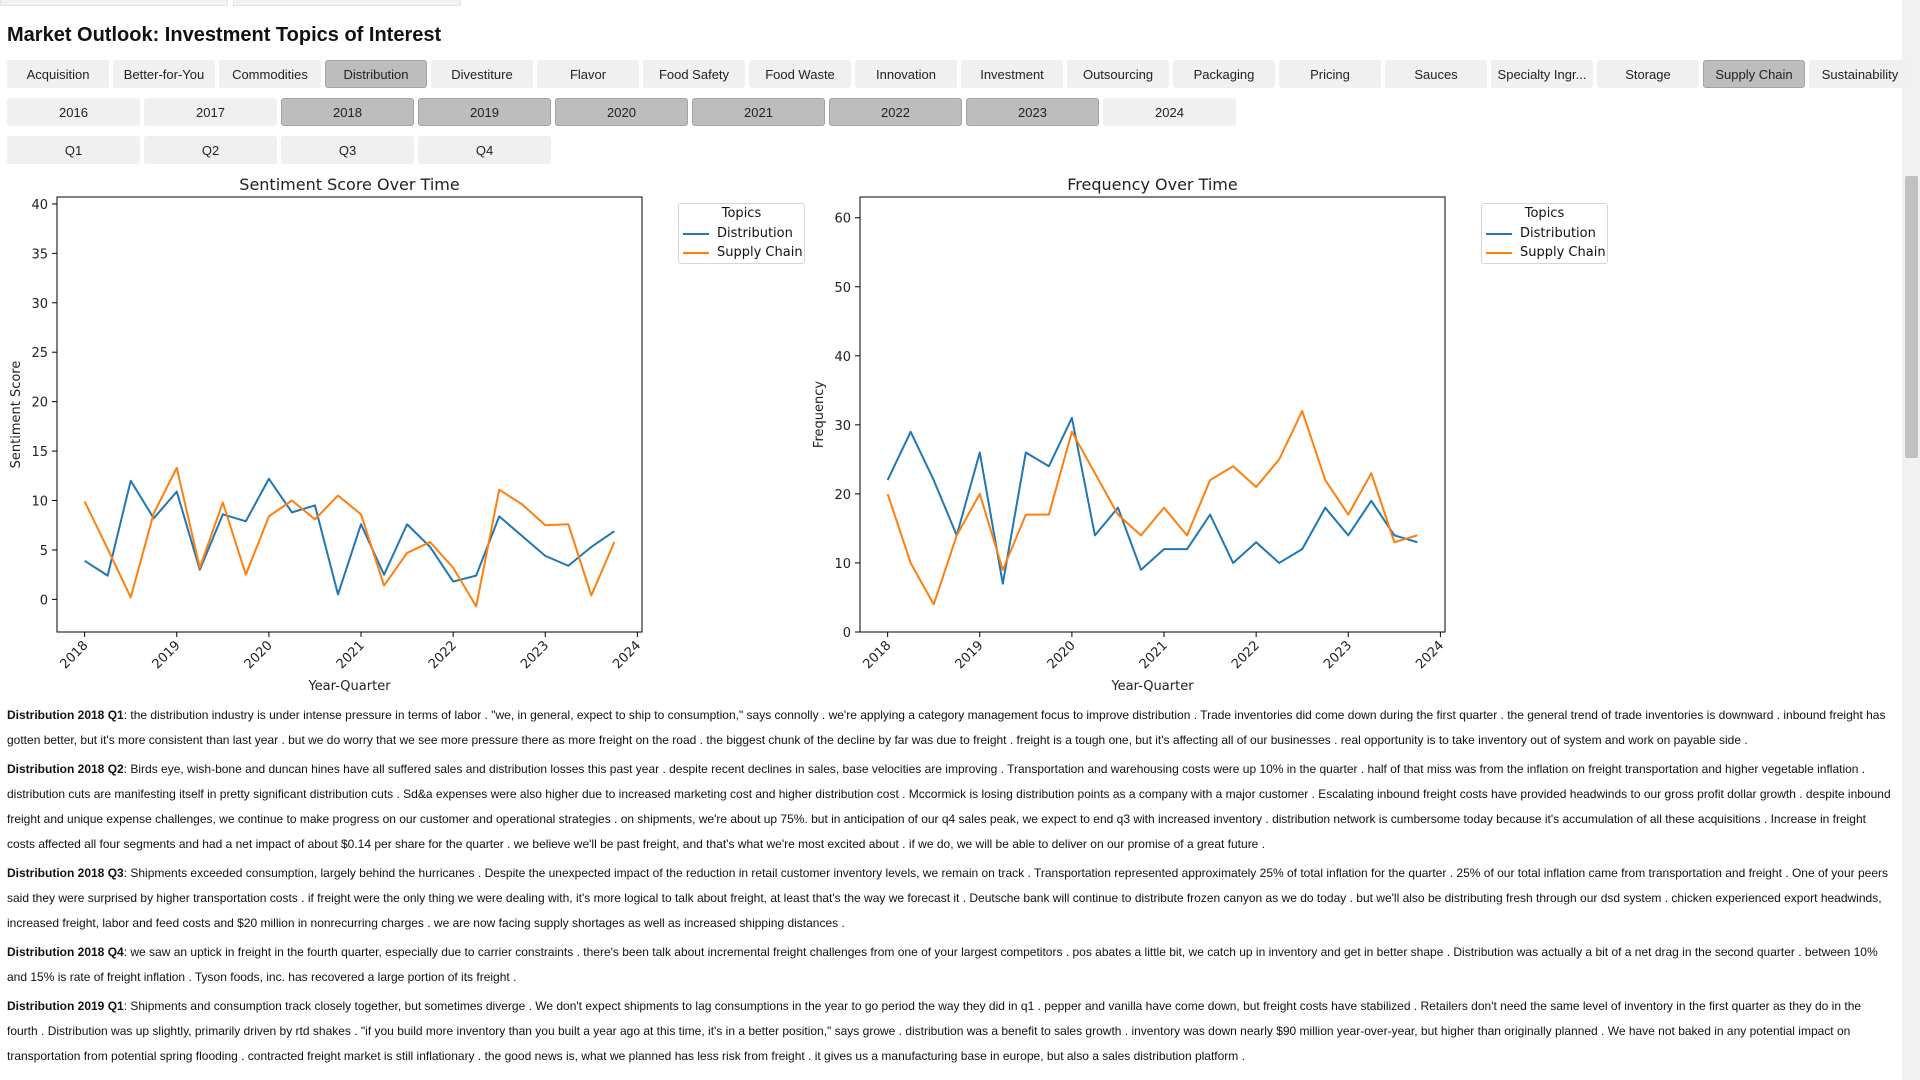  What do you see at coordinates (65, 873) in the screenshot?
I see `note-heading: Distribution 2018 Q3` at bounding box center [65, 873].